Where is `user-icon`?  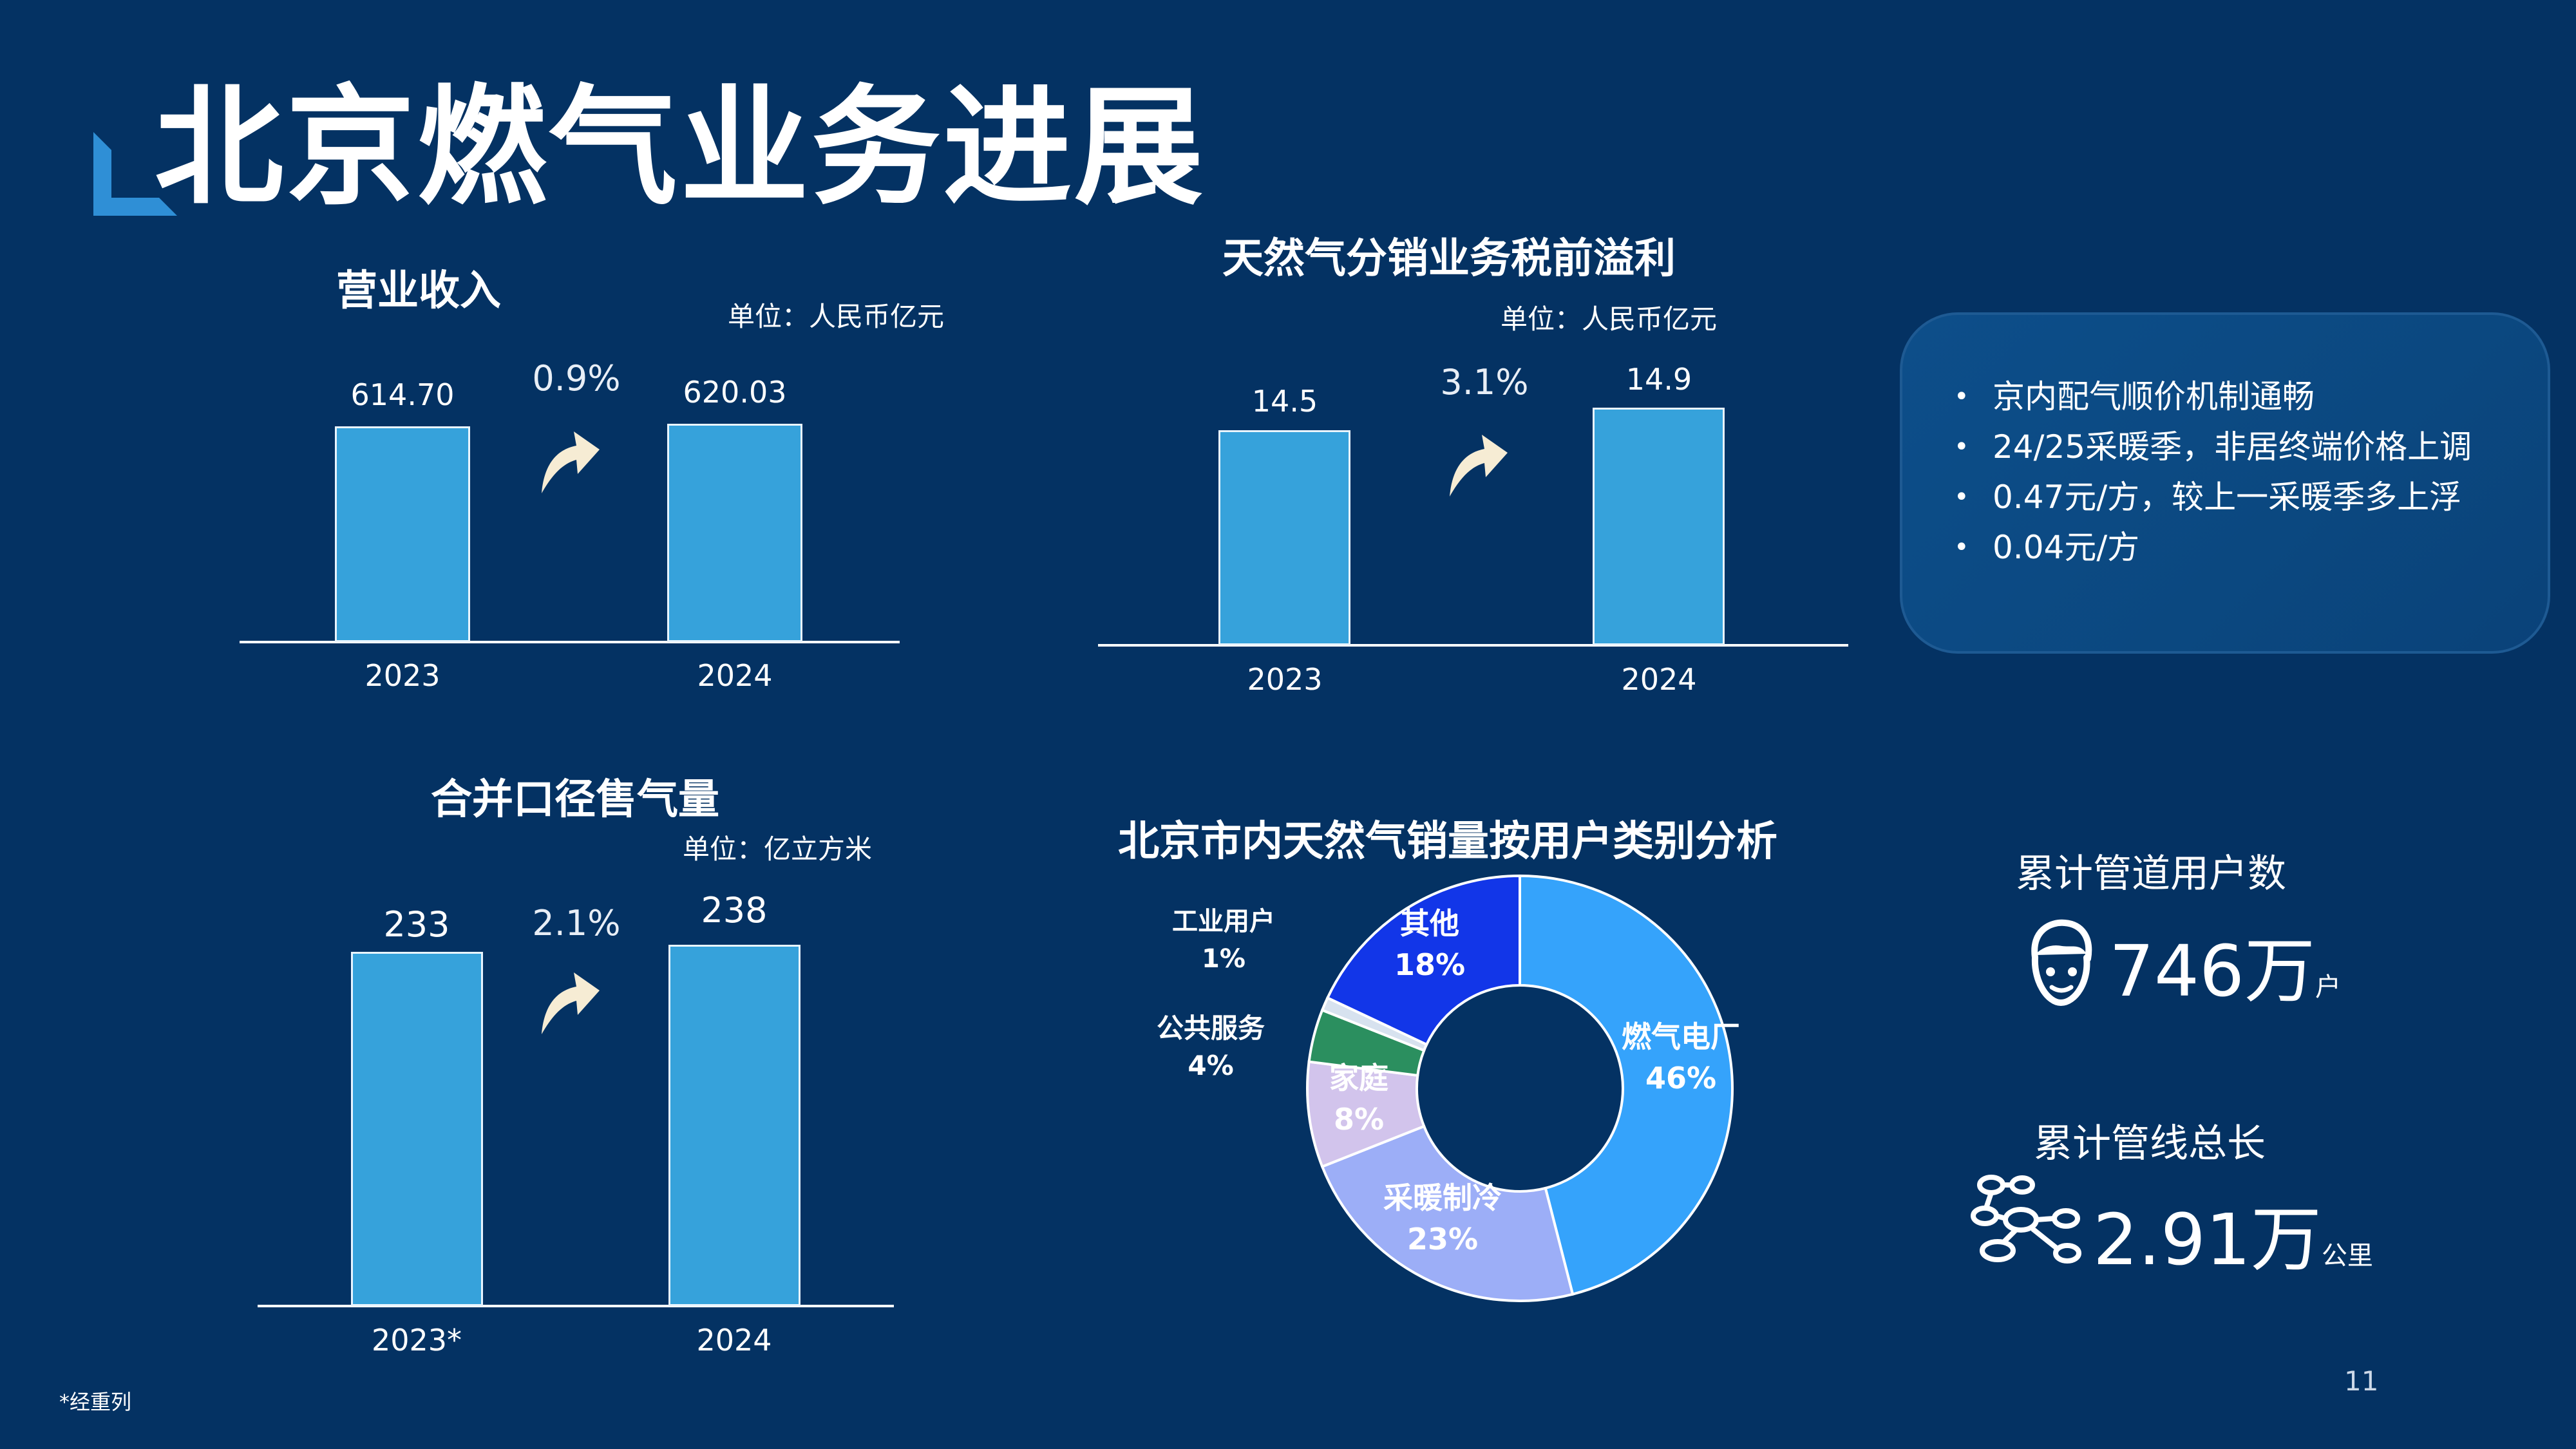
user-icon is located at coordinates (2061, 963).